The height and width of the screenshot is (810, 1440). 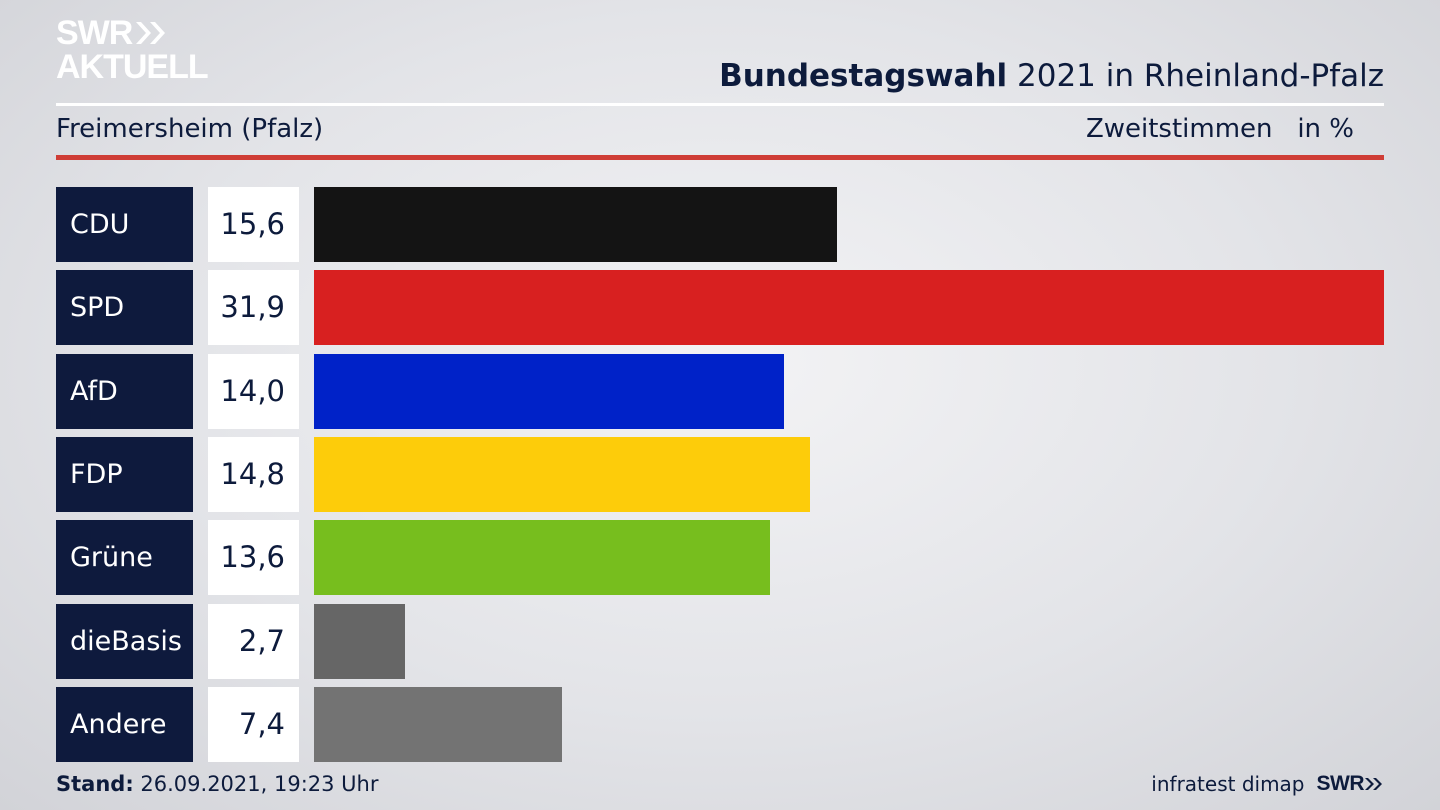 I want to click on footer-credits: infratest dimap SWR, so click(x=1267, y=784).